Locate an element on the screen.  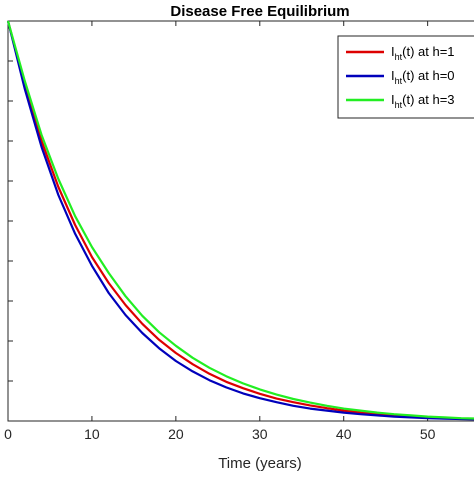
x-tick-label: 40 is located at coordinates (344, 434).